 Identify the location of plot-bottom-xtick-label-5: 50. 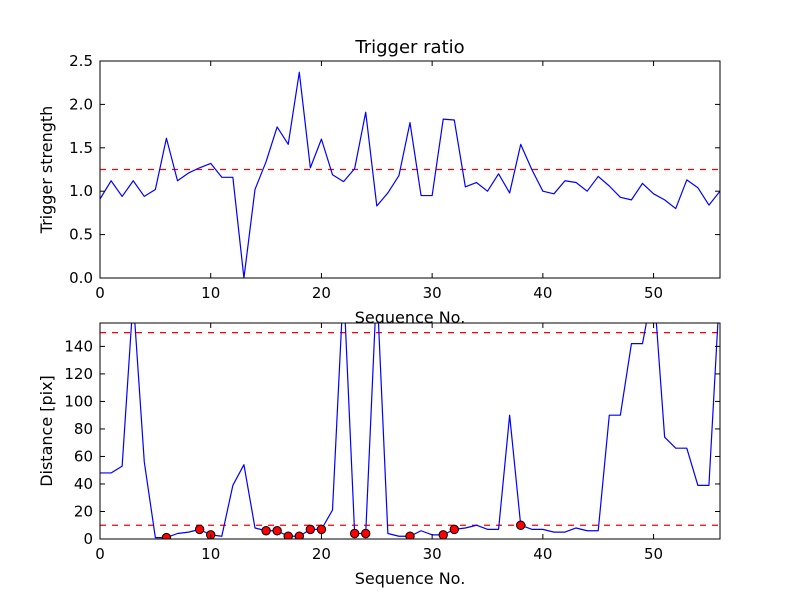
(653, 554).